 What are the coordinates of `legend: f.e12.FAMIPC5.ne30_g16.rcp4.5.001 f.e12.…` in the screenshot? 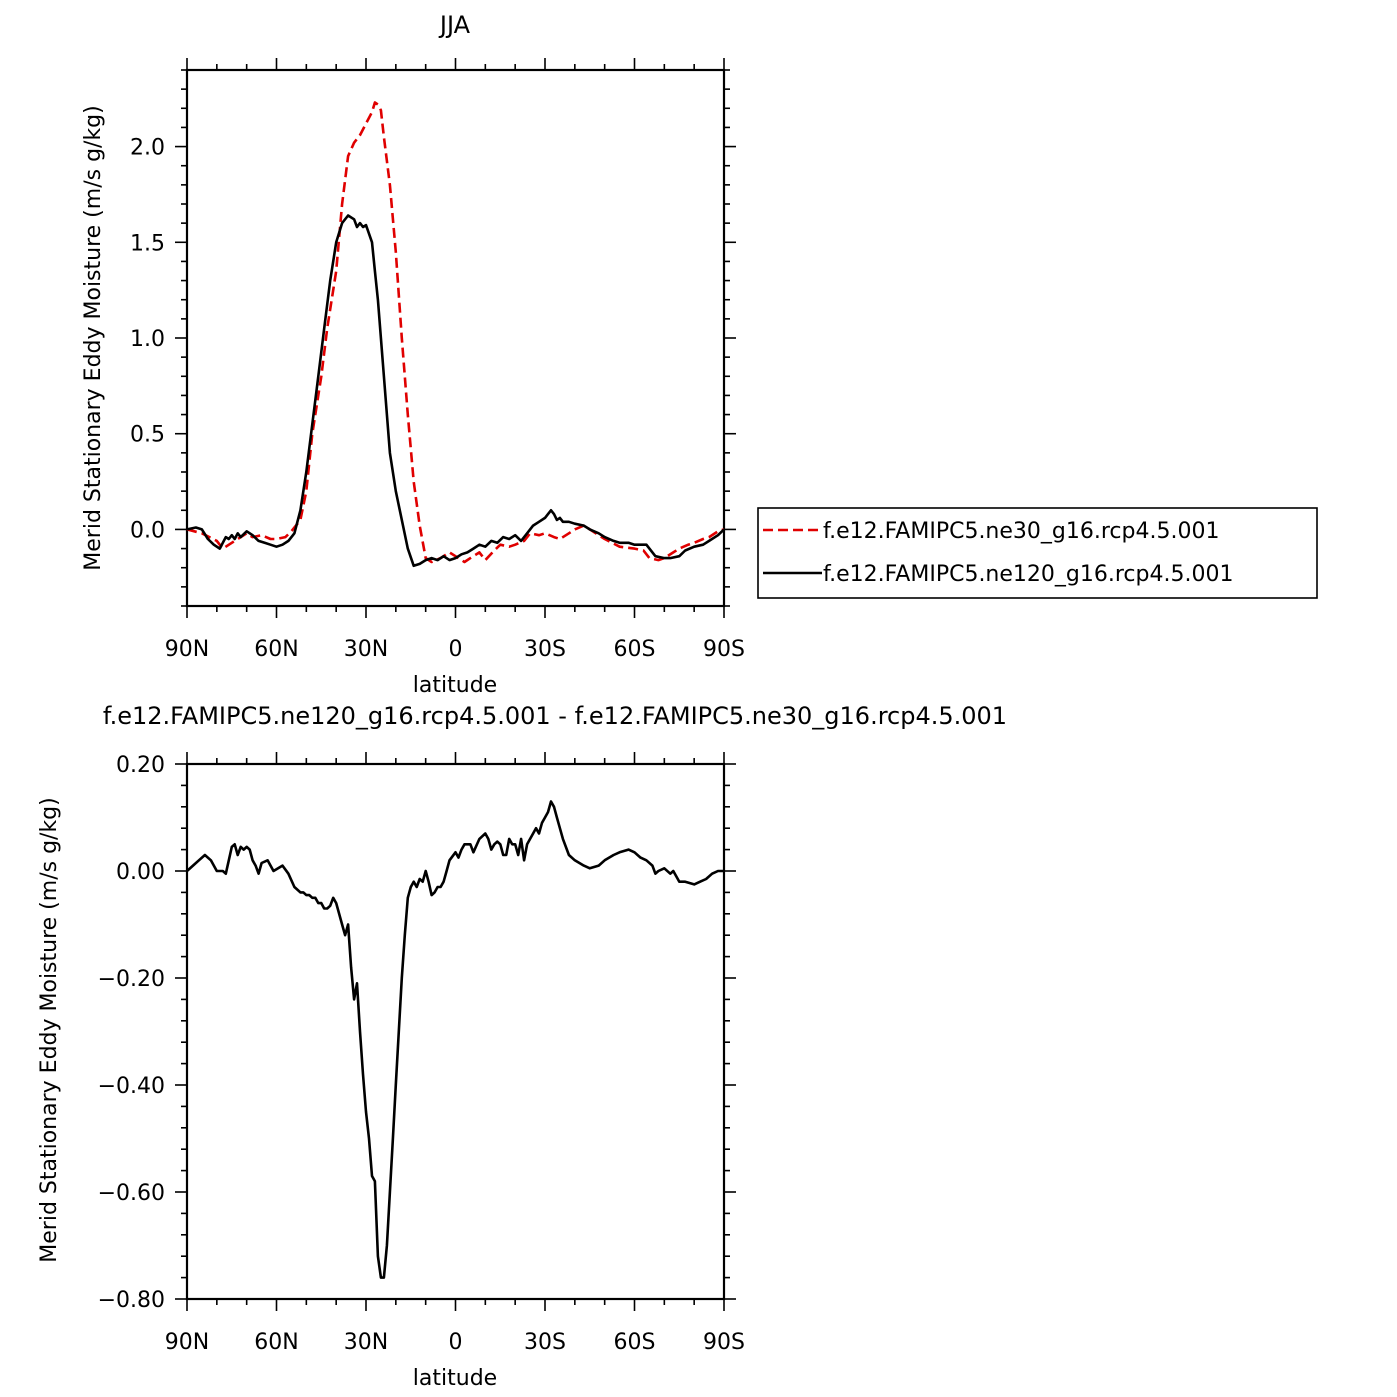 It's located at (1037, 553).